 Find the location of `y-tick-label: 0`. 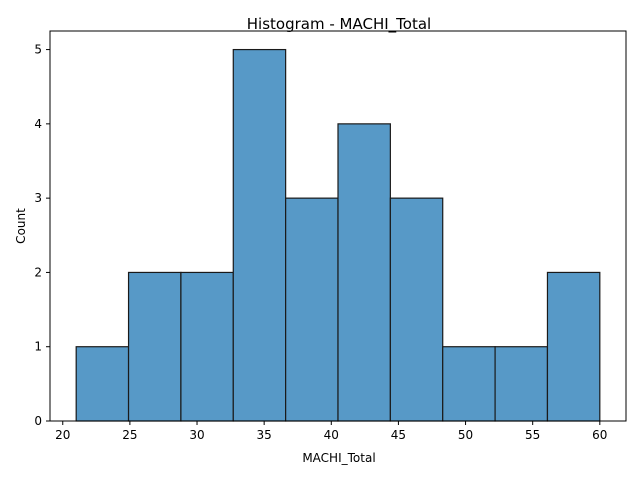

y-tick-label: 0 is located at coordinates (38, 421).